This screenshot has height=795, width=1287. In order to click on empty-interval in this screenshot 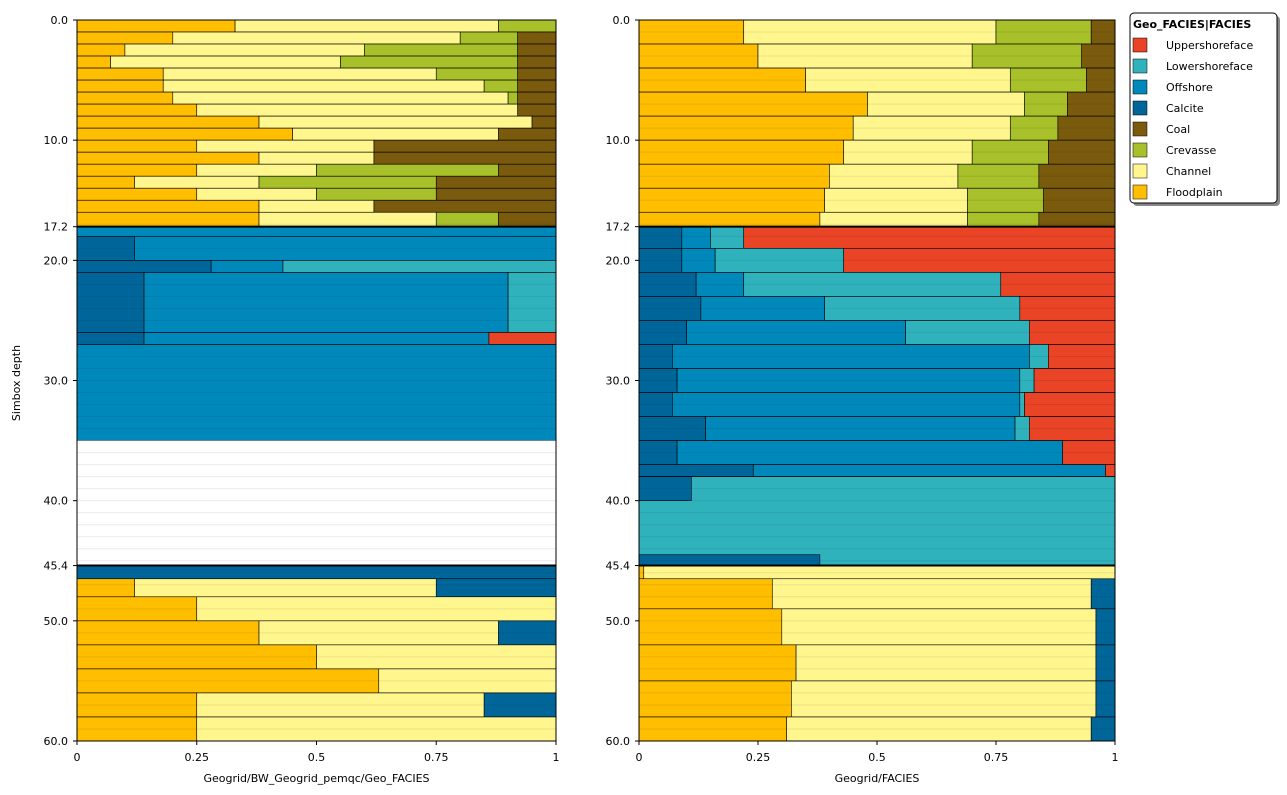, I will do `click(316, 503)`.